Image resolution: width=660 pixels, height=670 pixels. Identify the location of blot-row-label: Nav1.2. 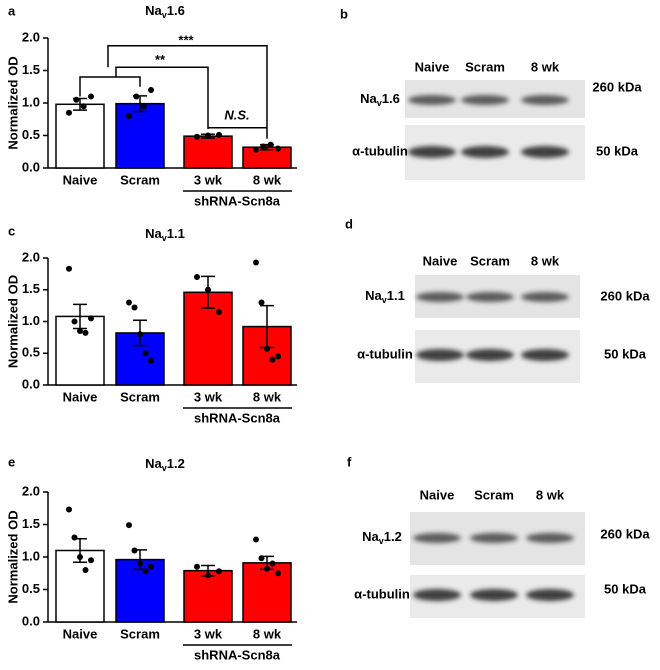
(382, 537).